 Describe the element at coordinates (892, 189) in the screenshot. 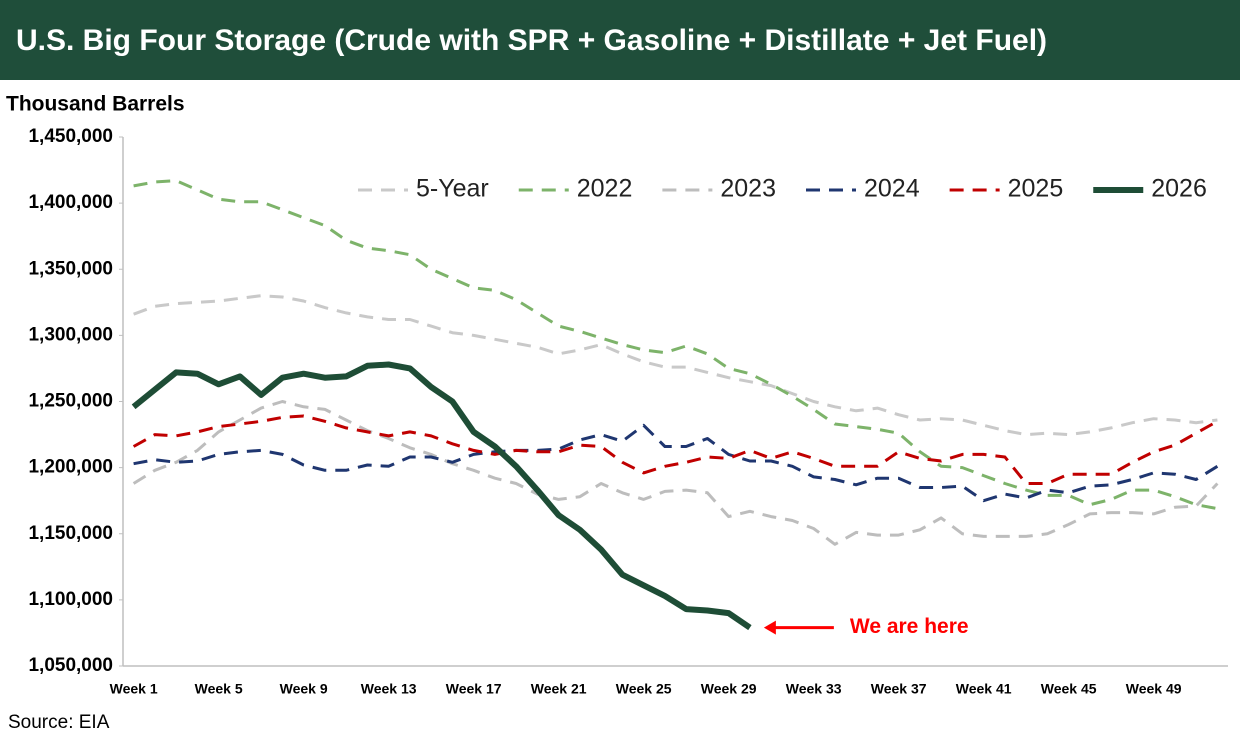

I see `legend-label: 2024` at that location.